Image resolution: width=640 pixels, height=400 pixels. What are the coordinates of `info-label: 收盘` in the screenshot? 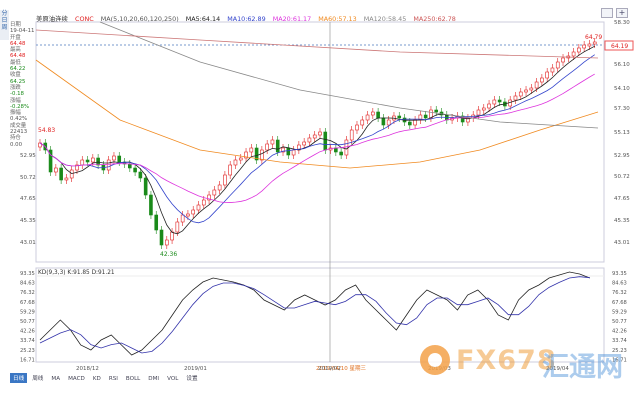 It's located at (15, 75).